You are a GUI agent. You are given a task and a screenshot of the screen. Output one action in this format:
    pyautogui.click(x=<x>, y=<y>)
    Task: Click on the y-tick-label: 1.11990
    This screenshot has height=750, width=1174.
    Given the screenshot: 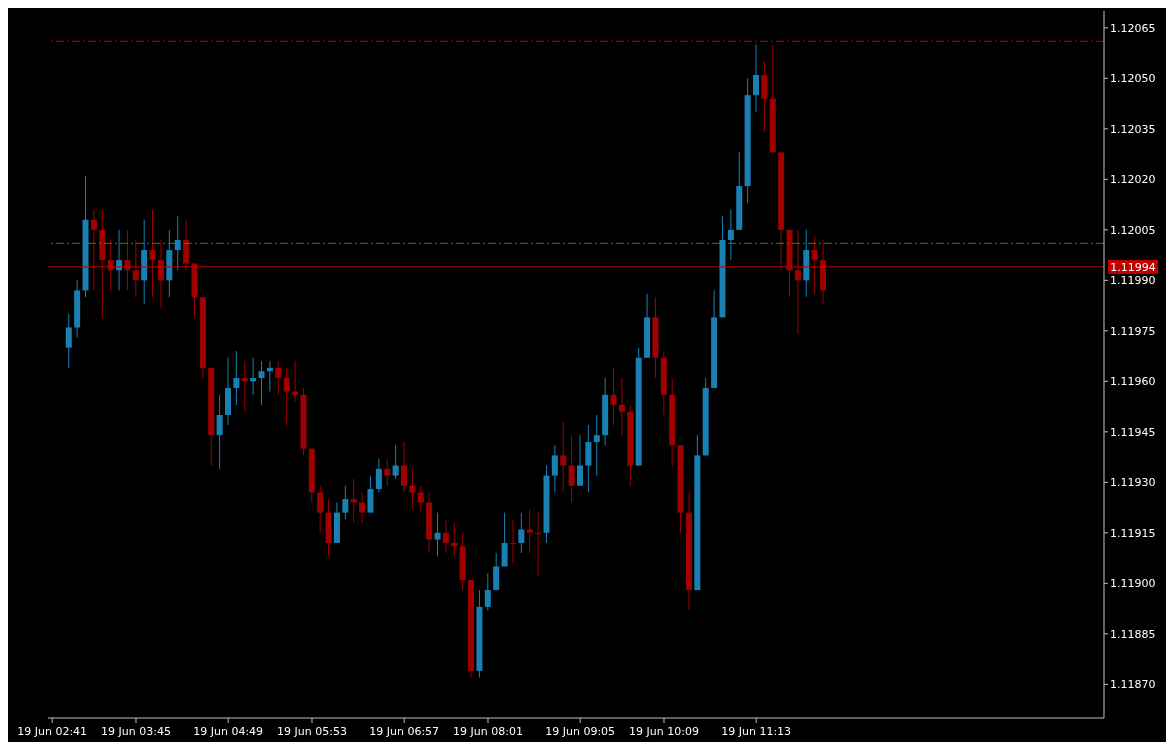 What is the action you would take?
    pyautogui.click(x=1133, y=281)
    